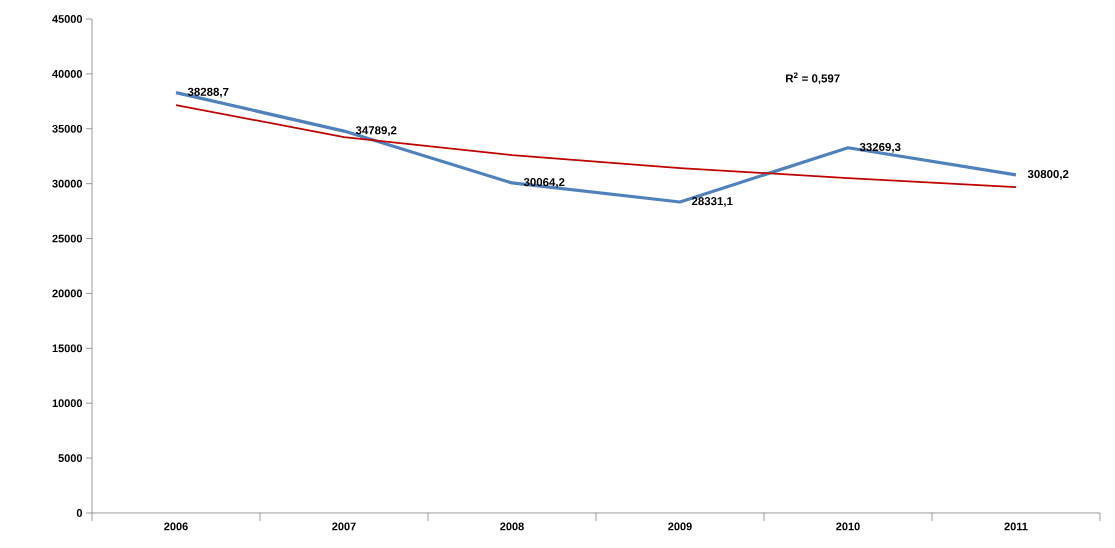 The image size is (1115, 548). I want to click on y-tick-label: 35000, so click(67, 128).